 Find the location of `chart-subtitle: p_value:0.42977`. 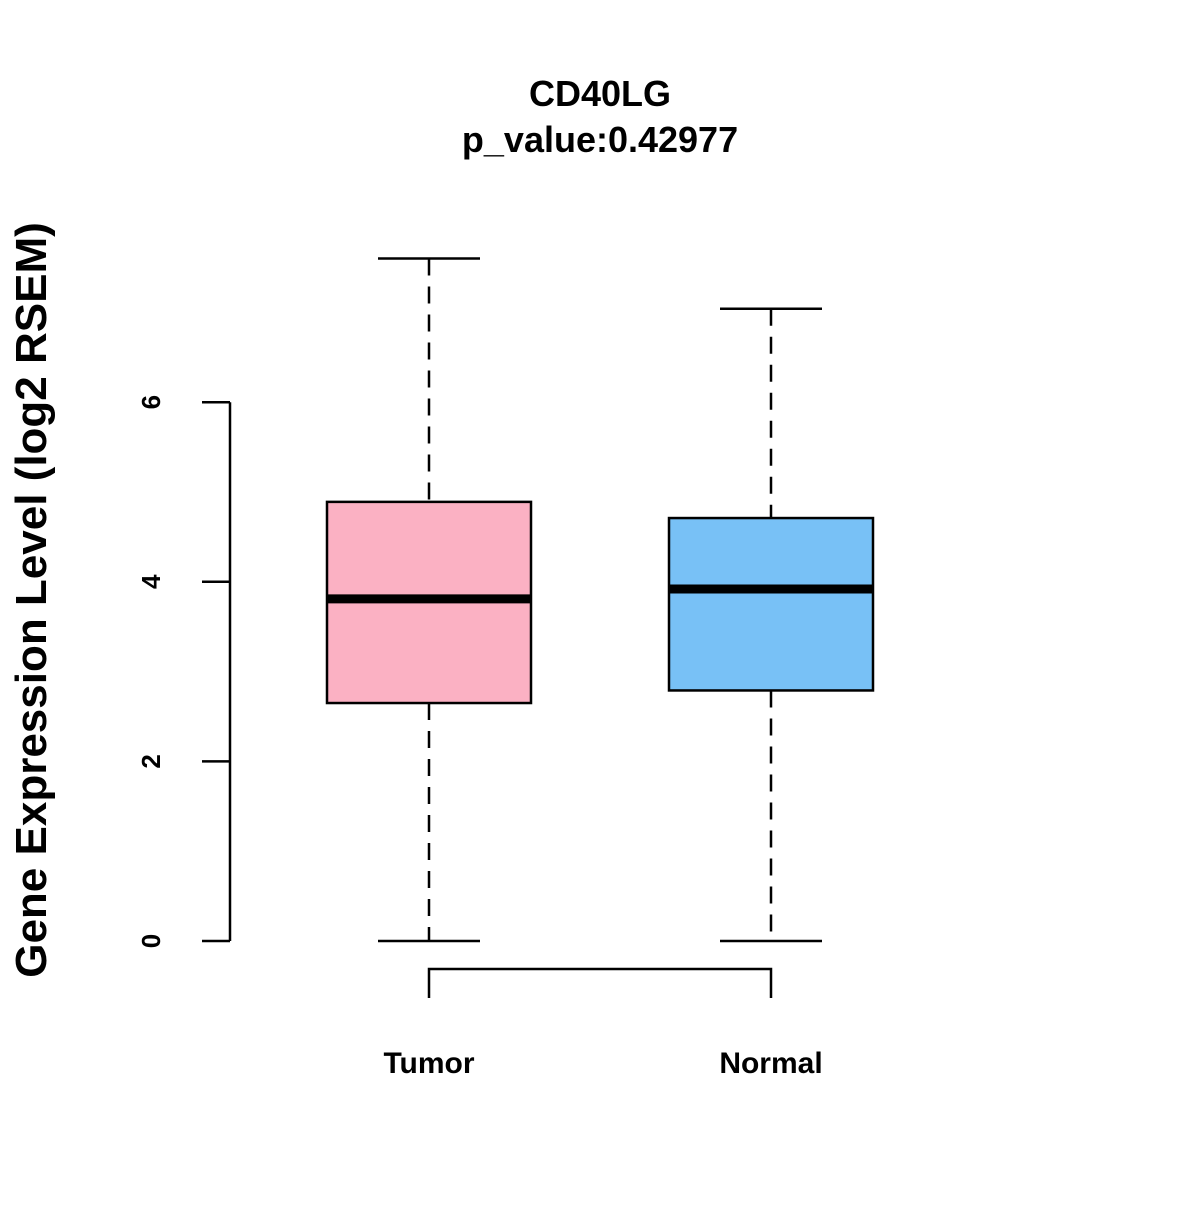

chart-subtitle: p_value:0.42977 is located at coordinates (600, 139).